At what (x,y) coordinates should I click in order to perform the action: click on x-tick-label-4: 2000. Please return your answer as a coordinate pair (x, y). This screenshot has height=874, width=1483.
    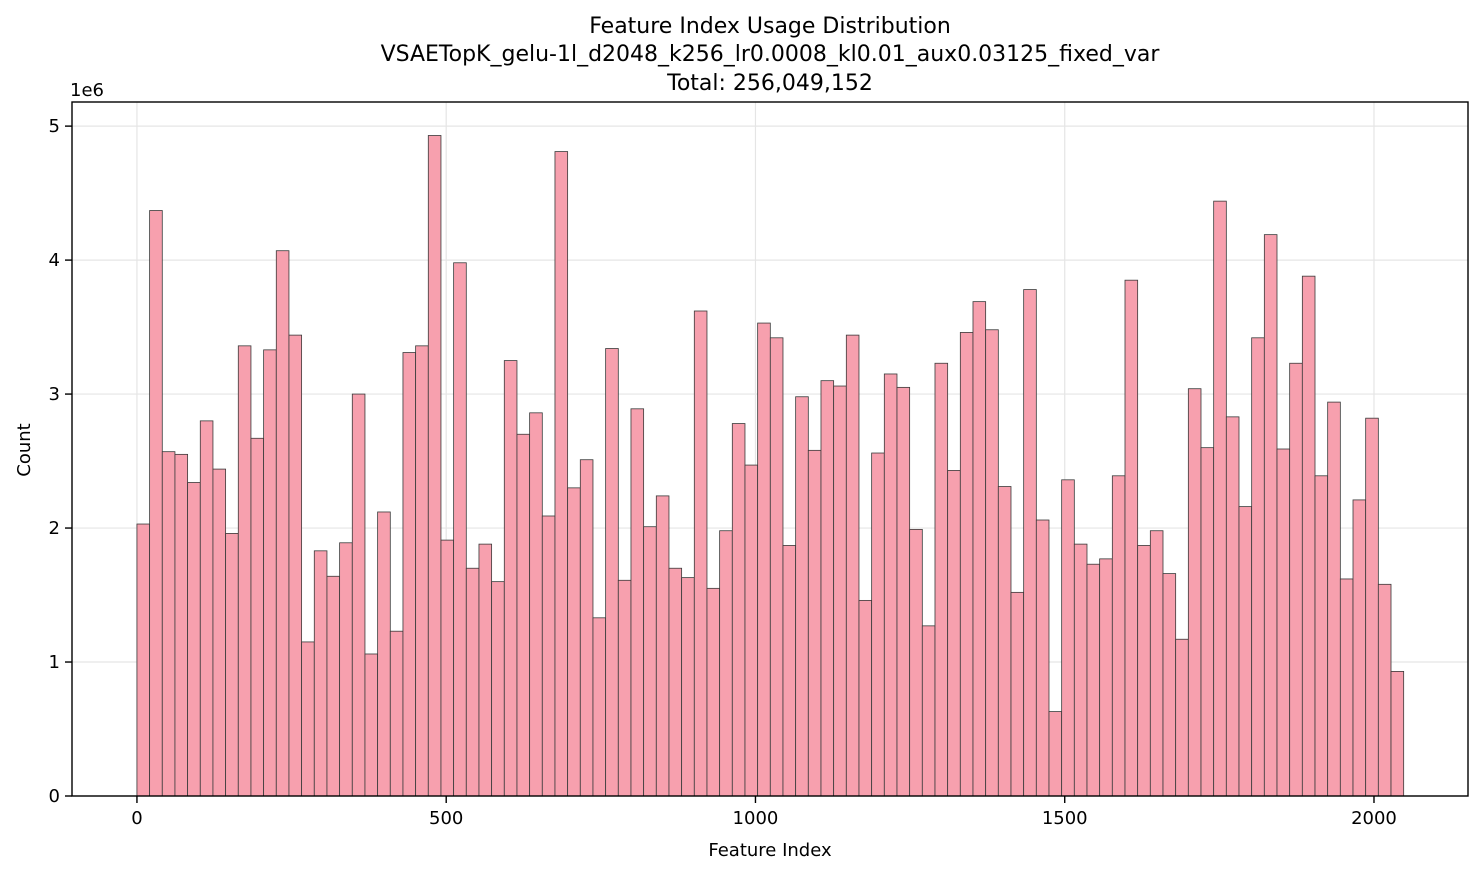
    Looking at the image, I should click on (1374, 818).